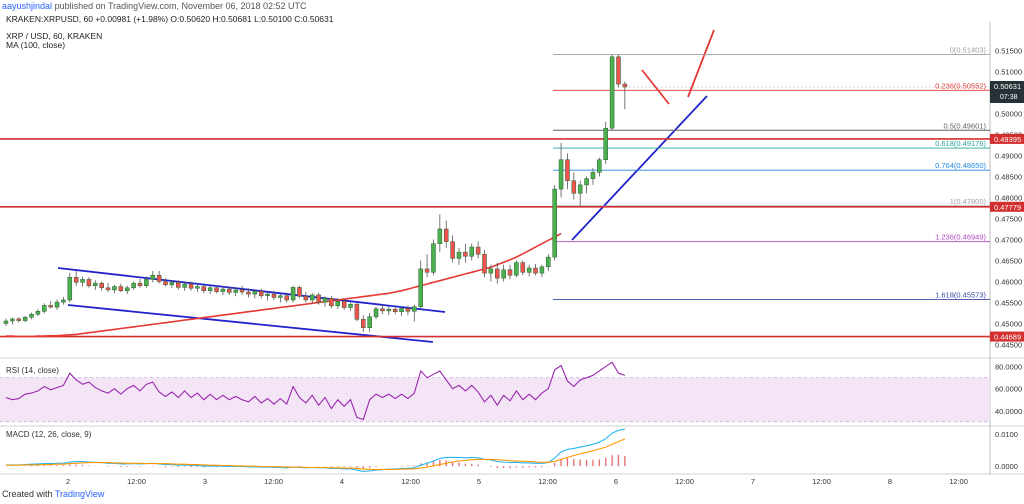 The height and width of the screenshot is (504, 1024). Describe the element at coordinates (968, 201) in the screenshot. I see `fib-level-label: 1(0.47800)` at that location.